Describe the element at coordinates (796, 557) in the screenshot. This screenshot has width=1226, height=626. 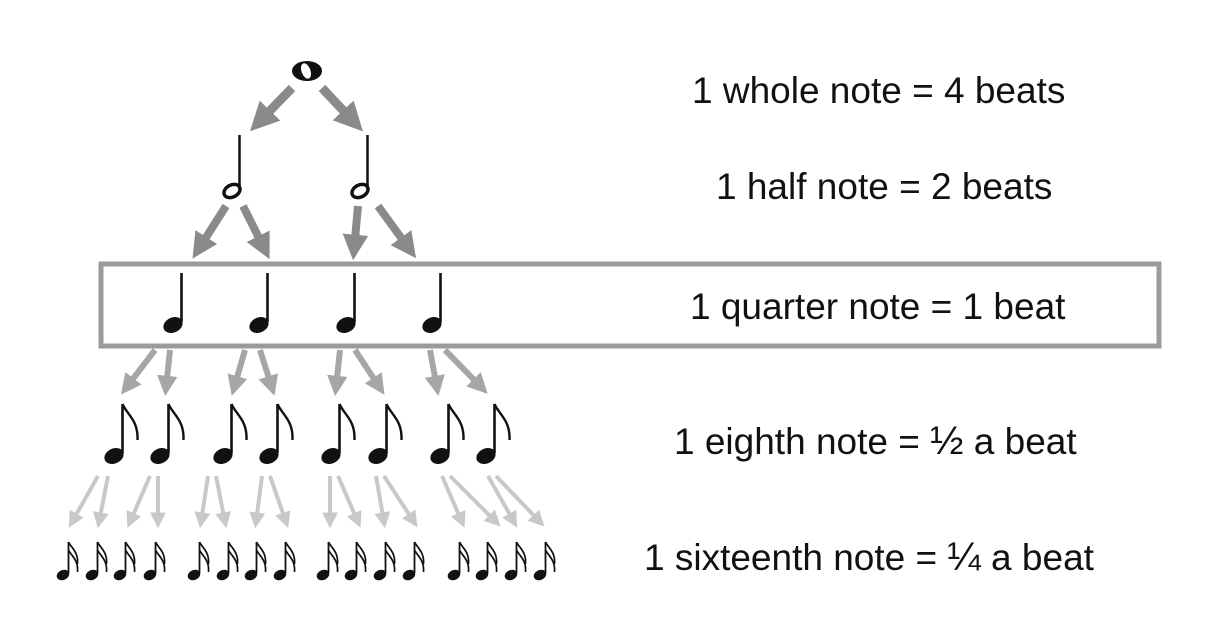
I see `sixteenth-label-prefix: 1 sixteenth note =` at that location.